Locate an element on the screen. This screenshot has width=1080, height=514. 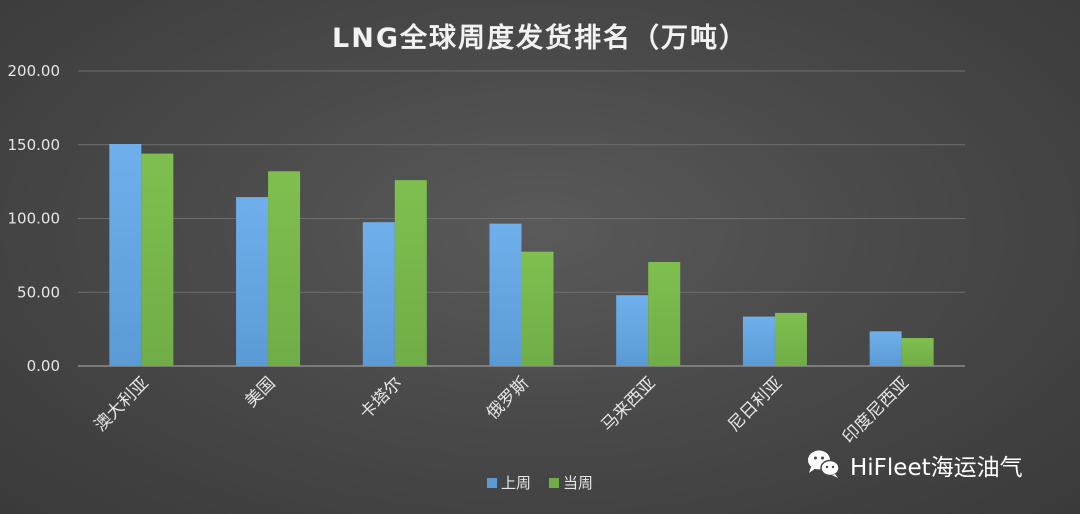
y-axis-tick-labels: 0.00 50.00 100.00 150.00 200.00 is located at coordinates (34, 218).